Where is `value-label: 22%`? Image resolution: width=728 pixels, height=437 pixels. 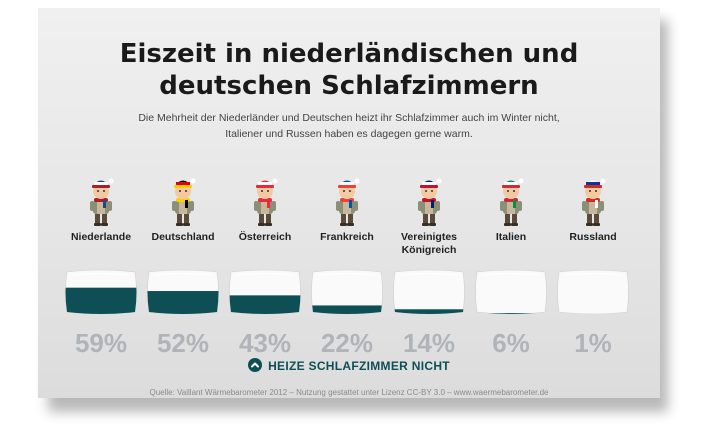 value-label: 22% is located at coordinates (347, 343).